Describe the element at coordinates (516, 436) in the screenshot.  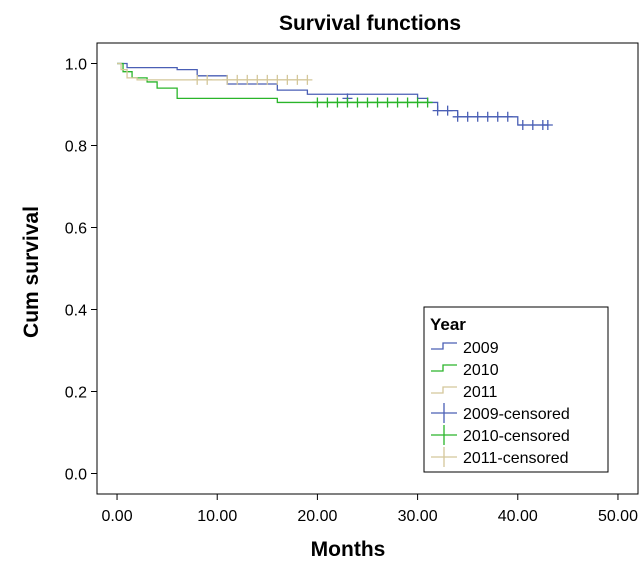
I see `legend-label: 2010-censored` at that location.